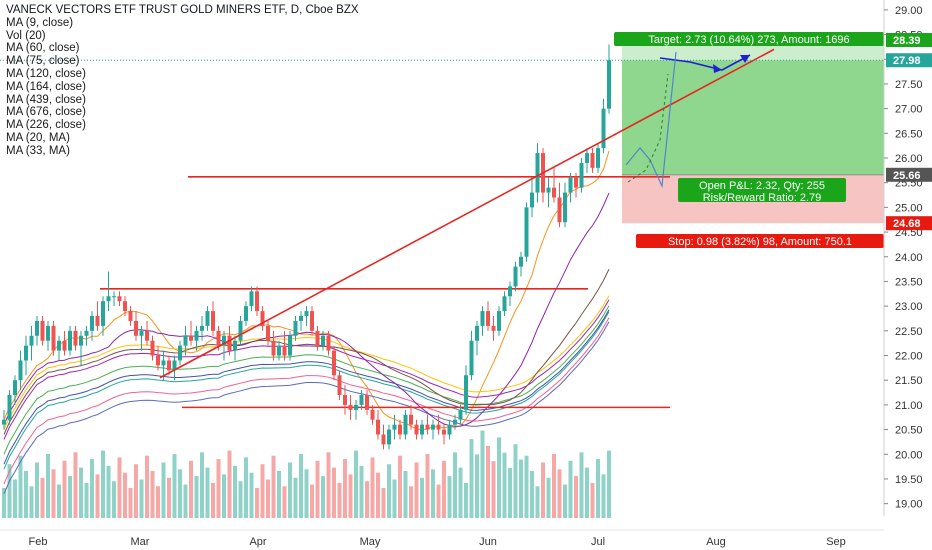 The height and width of the screenshot is (550, 932). Describe the element at coordinates (46, 86) in the screenshot. I see `indicator-legend-item: MA (164, close)` at that location.